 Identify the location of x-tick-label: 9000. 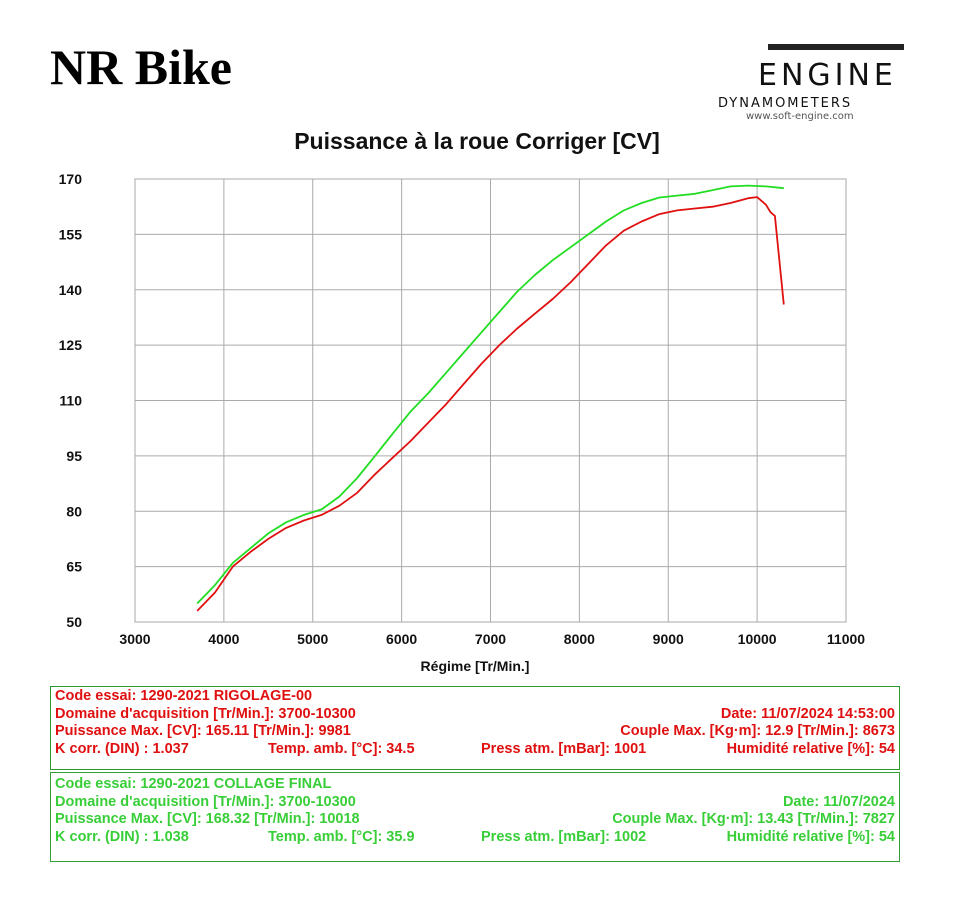
(668, 639).